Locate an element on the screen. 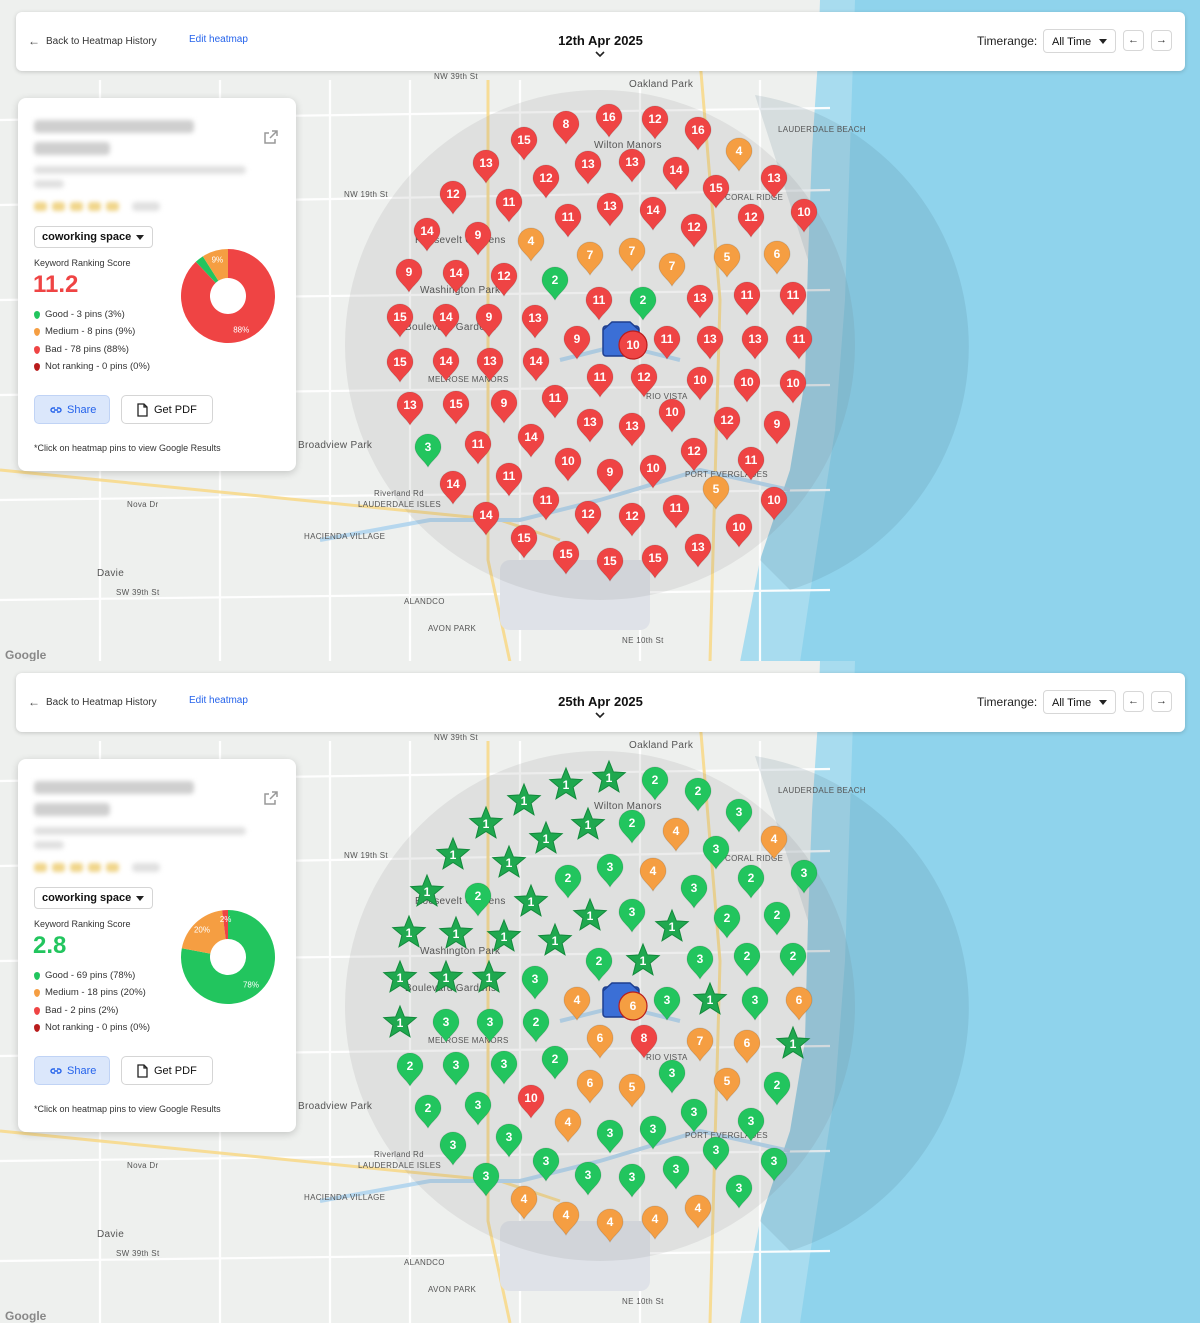 This screenshot has height=1323, width=1200. back-to-history-link: ← Back to Heatmap History is located at coordinates (92, 41).